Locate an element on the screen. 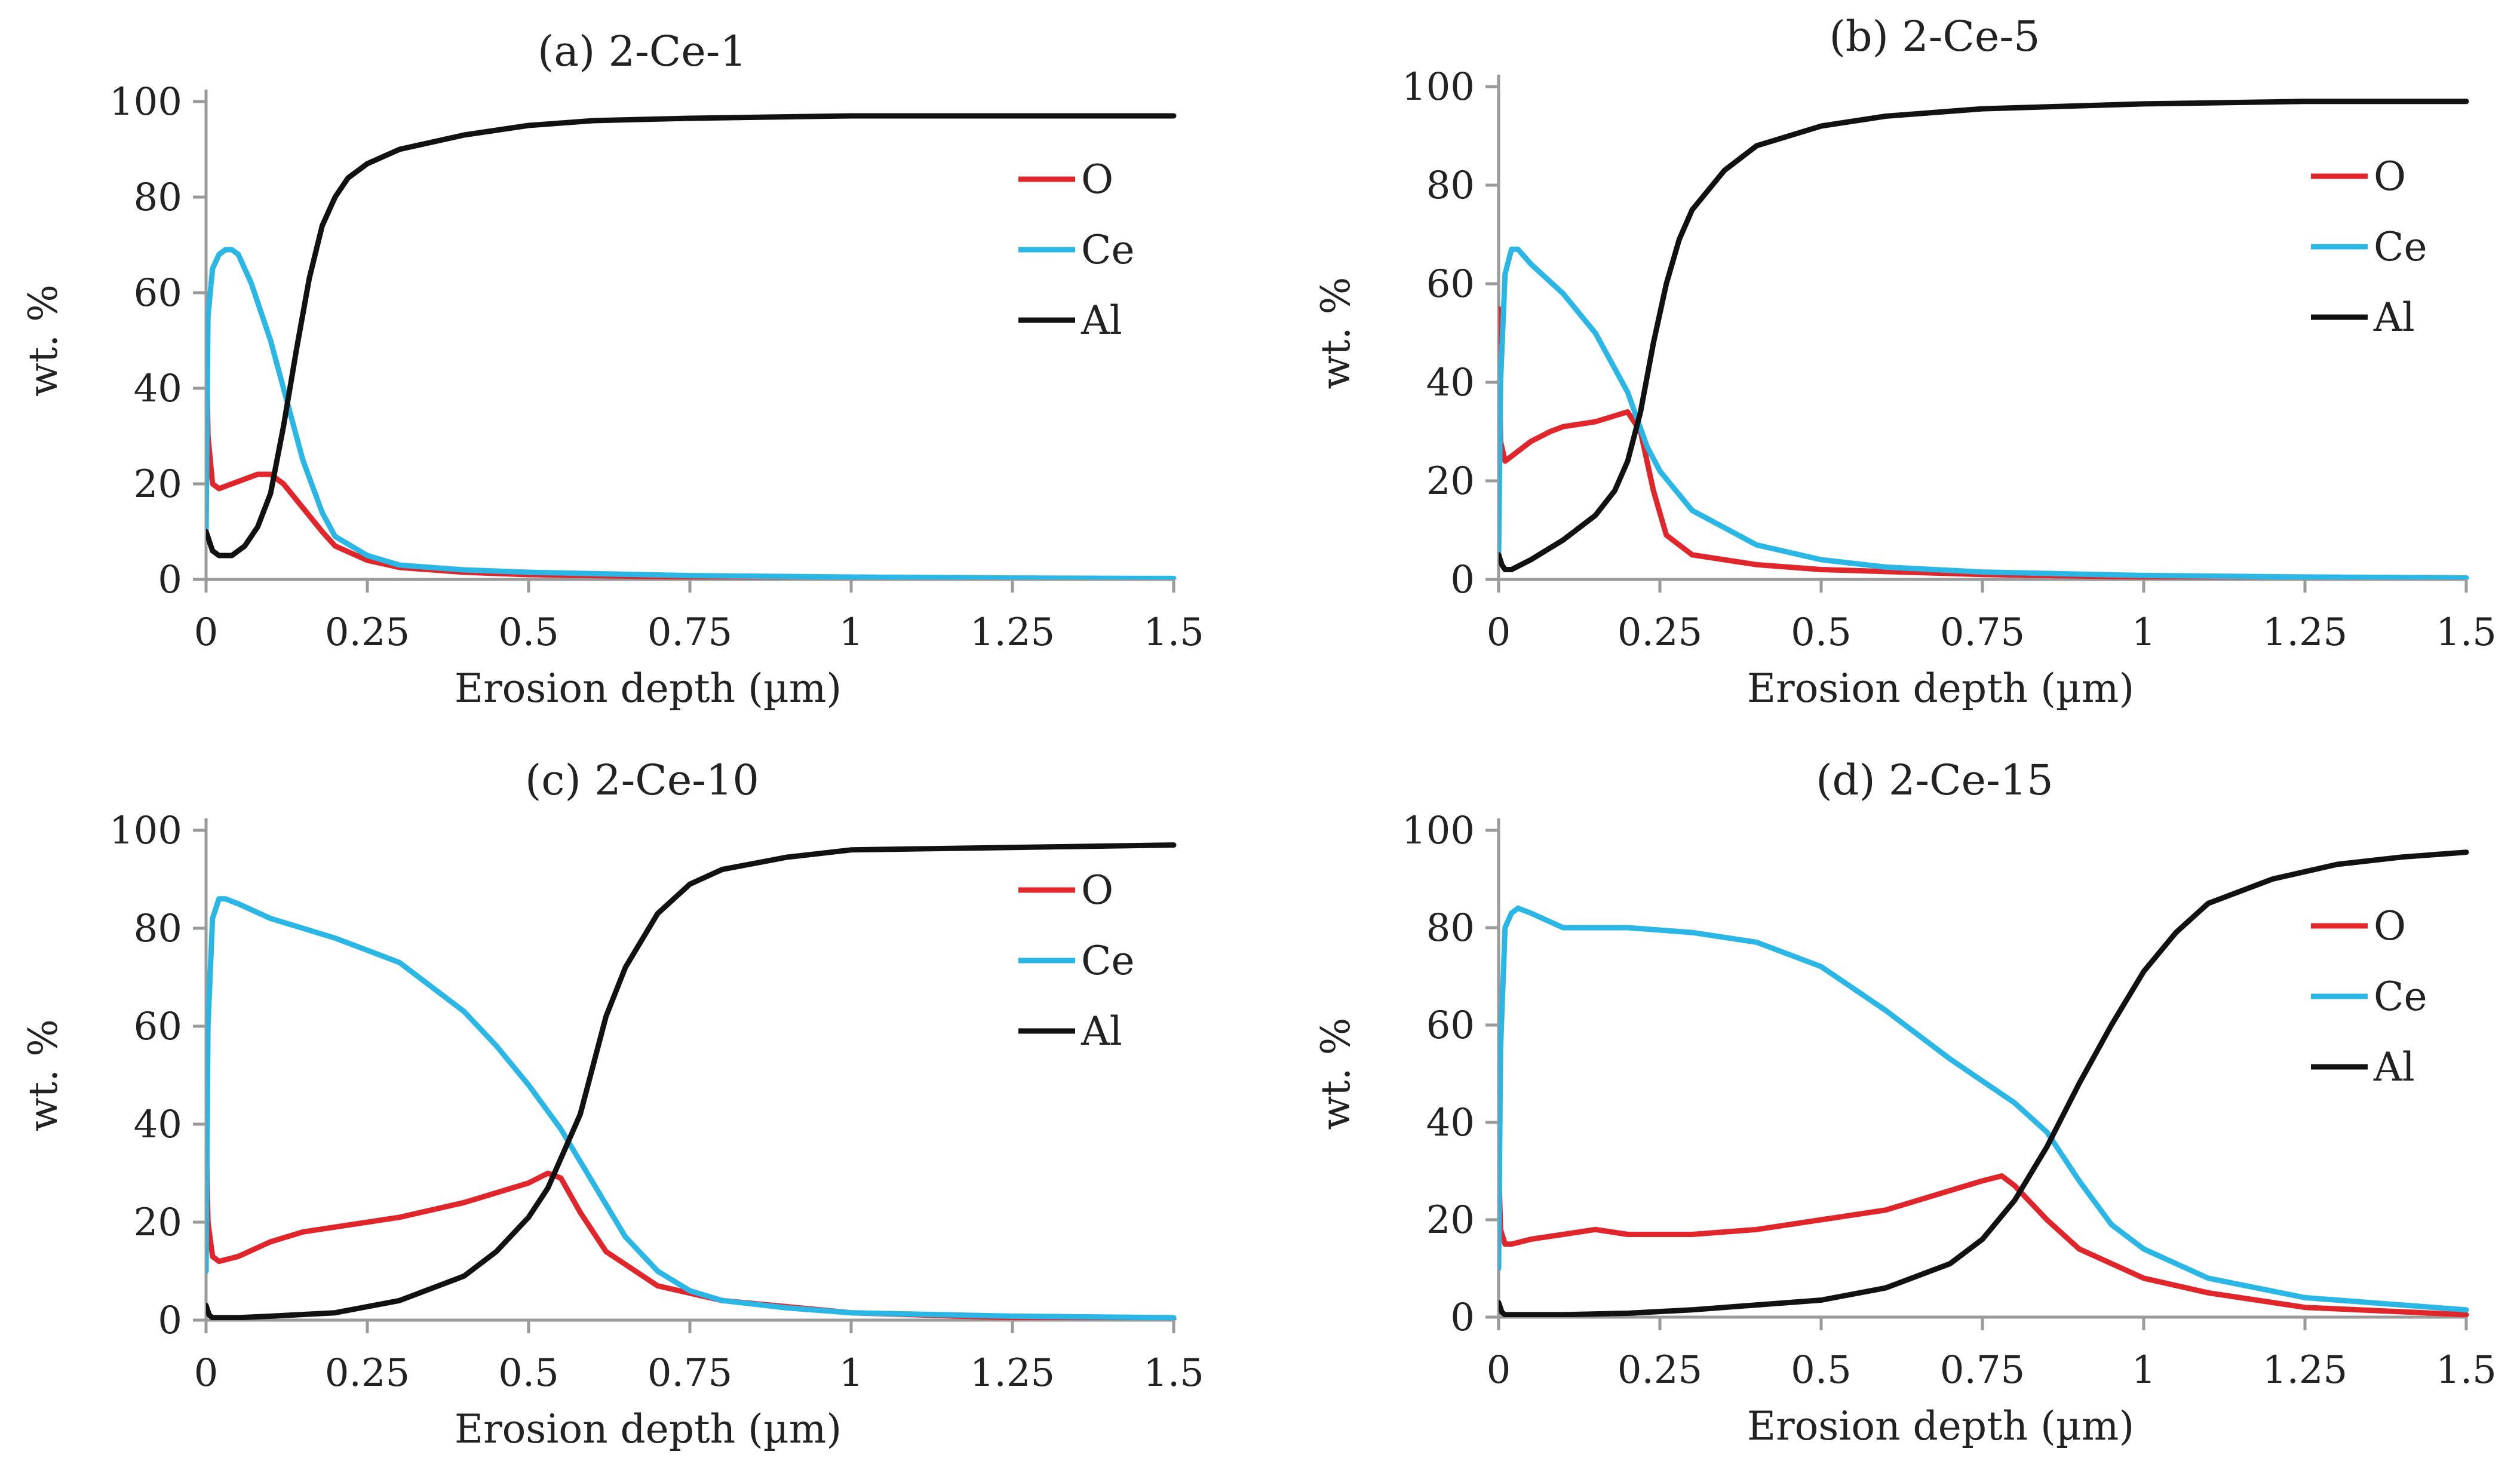  chart-a-y-tick-label: 60 is located at coordinates (158, 293).